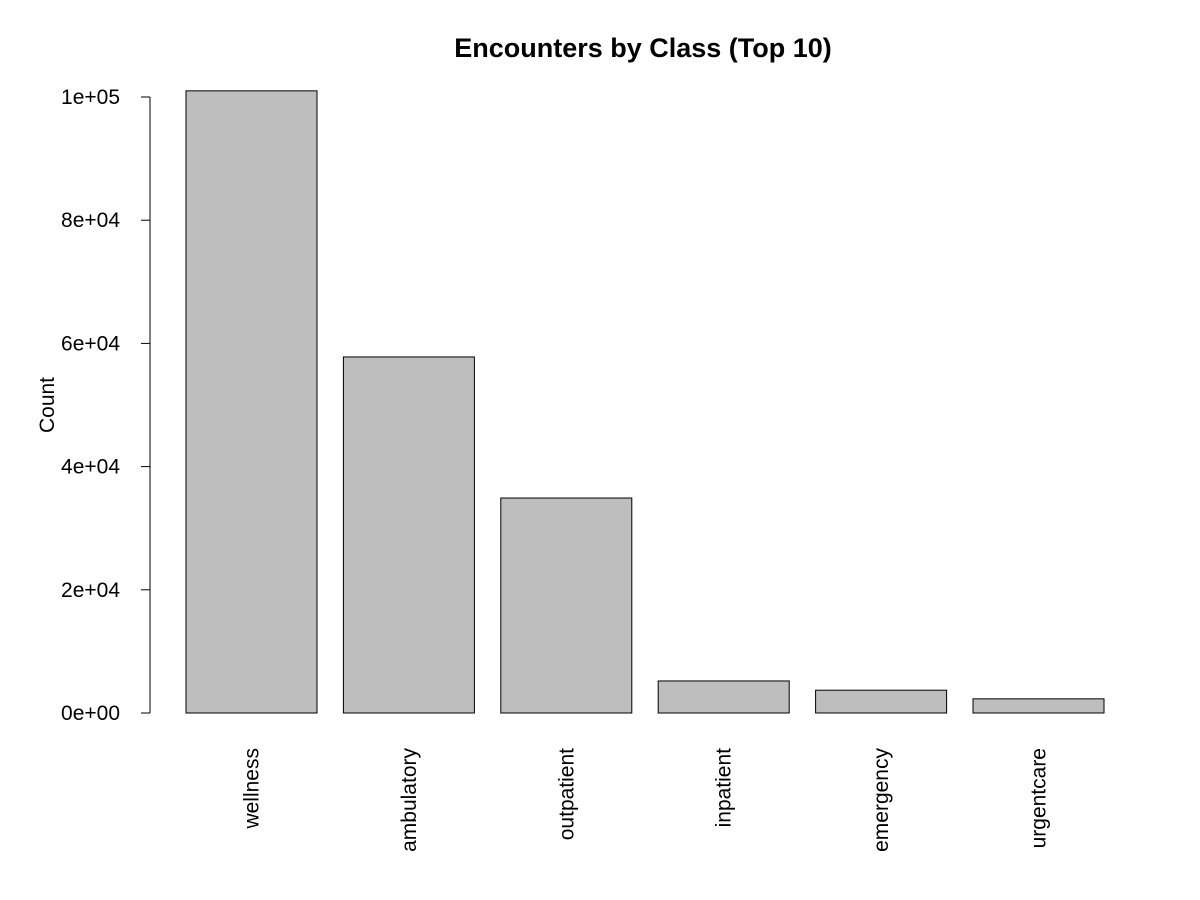 This screenshot has height=900, width=1200. Describe the element at coordinates (90, 713) in the screenshot. I see `y-tick-label: 0e+00` at that location.